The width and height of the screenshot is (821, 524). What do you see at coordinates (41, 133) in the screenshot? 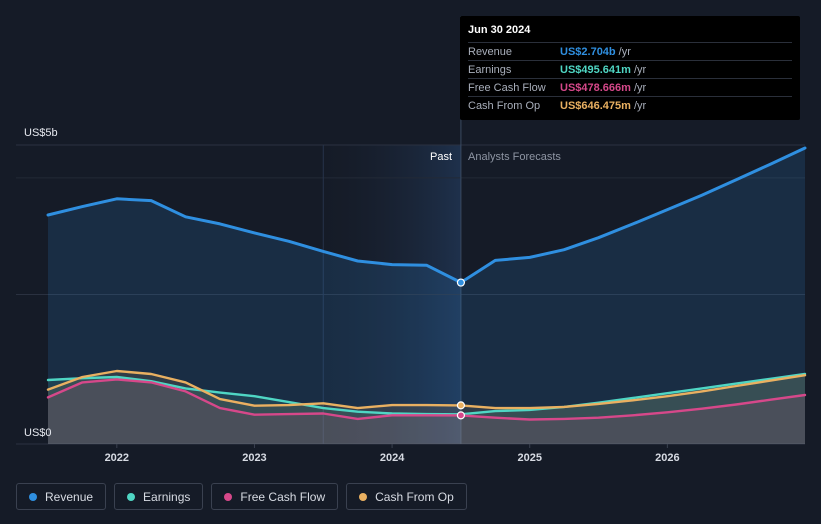
I see `y-axis-top-label: US$5b` at bounding box center [41, 133].